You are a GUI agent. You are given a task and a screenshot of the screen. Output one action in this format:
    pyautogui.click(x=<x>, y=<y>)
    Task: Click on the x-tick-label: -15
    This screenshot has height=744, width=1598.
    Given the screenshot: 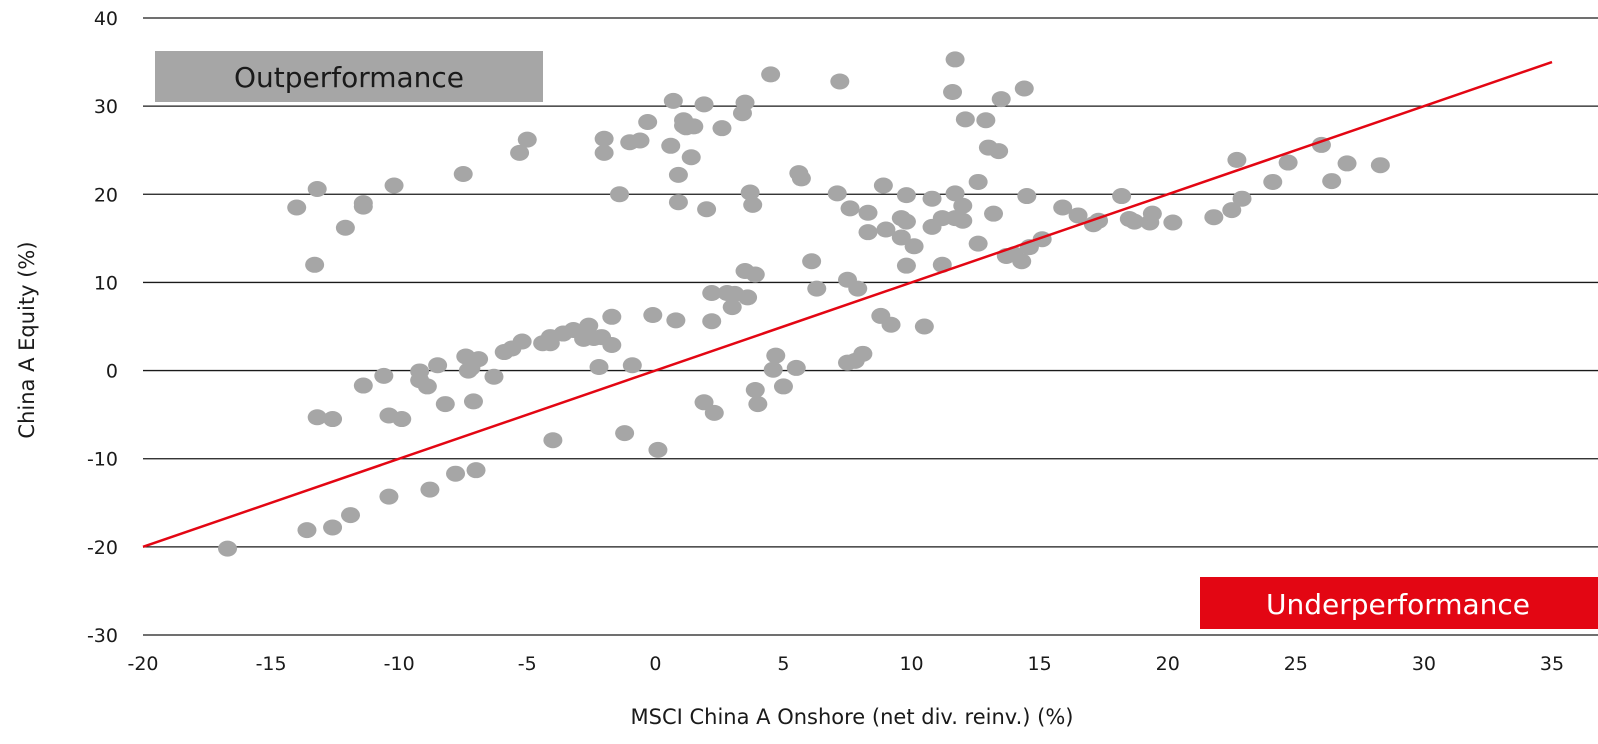 What is the action you would take?
    pyautogui.click(x=271, y=664)
    